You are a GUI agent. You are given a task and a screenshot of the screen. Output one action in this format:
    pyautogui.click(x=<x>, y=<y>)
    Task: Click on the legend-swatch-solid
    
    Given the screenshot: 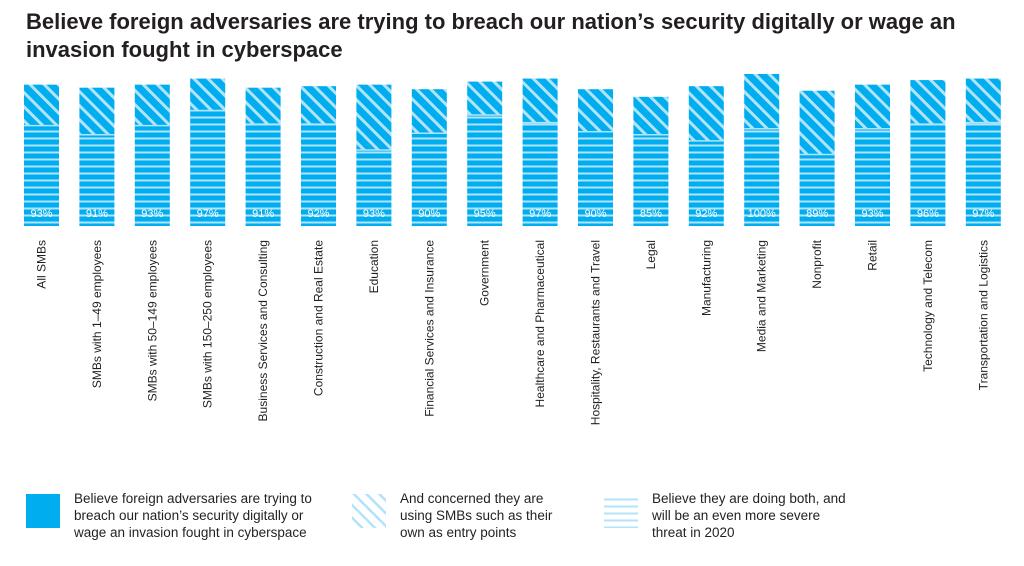 What is the action you would take?
    pyautogui.click(x=43, y=511)
    